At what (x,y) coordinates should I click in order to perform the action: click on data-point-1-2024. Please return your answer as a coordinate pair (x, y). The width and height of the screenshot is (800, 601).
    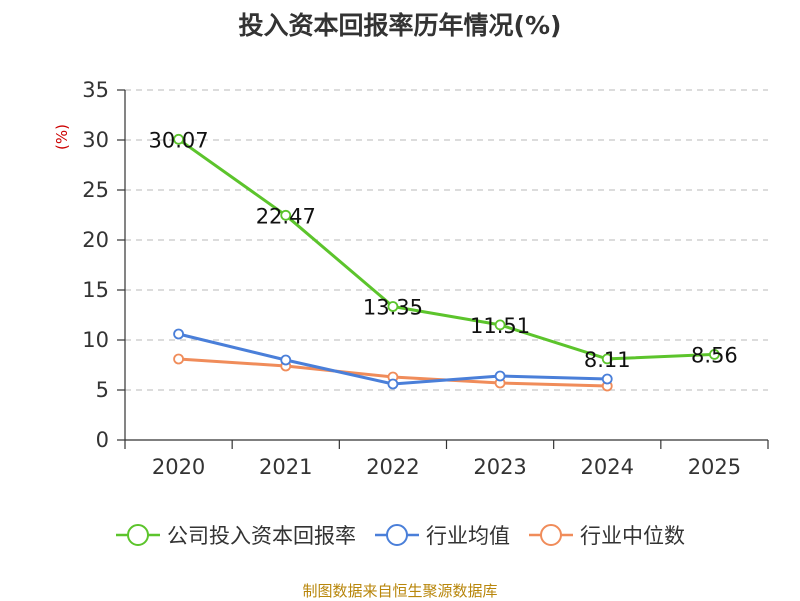
    Looking at the image, I should click on (607, 379).